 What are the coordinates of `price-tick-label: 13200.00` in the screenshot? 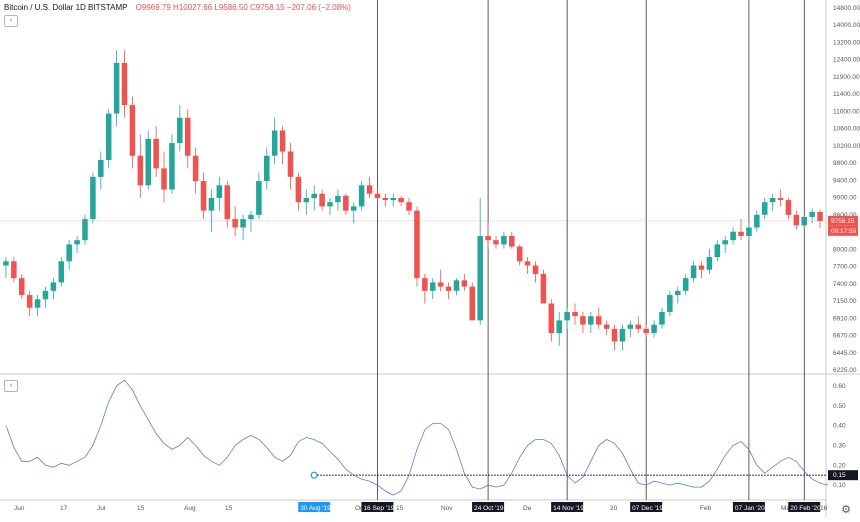 It's located at (846, 42).